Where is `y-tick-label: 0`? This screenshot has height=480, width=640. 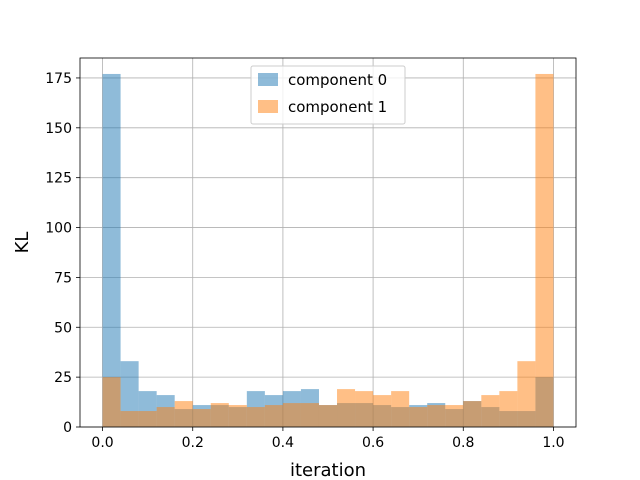 y-tick-label: 0 is located at coordinates (67, 428).